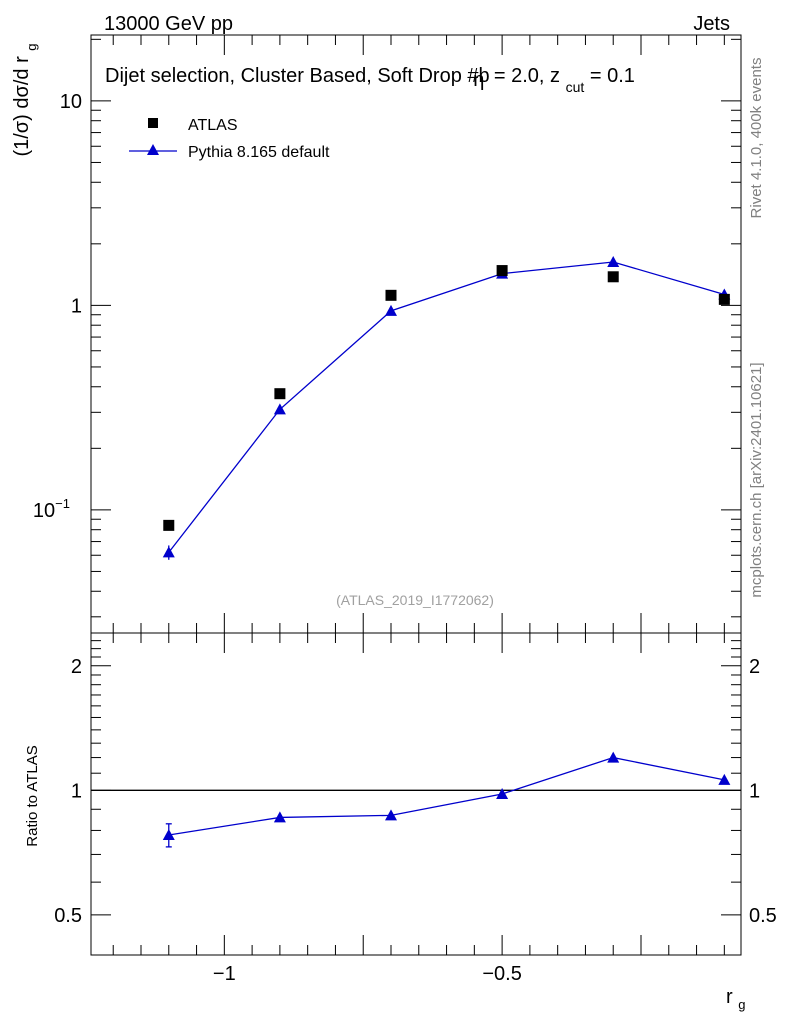 Image resolution: width=786 pixels, height=1024 pixels. Describe the element at coordinates (25, 99) in the screenshot. I see `main-ylabel: (1/σ) dσ/d r g` at that location.